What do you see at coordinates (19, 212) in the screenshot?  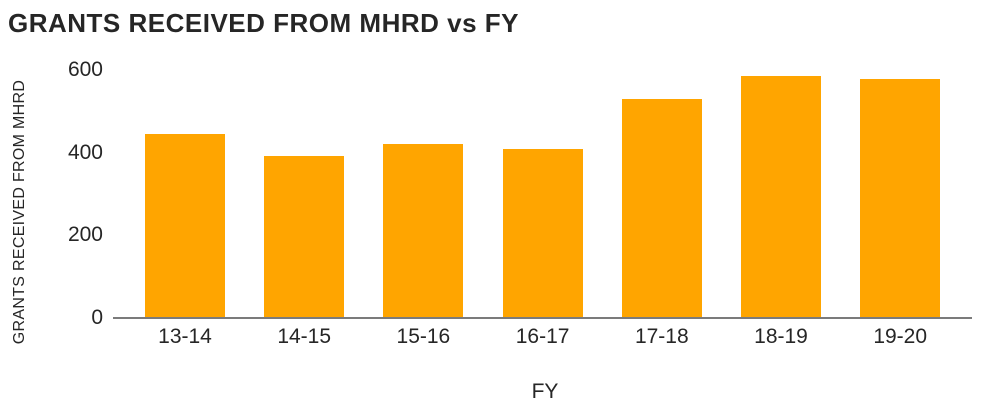 I see `y-axis-title-text: GRANTS RECEIVED FROM MHRD` at bounding box center [19, 212].